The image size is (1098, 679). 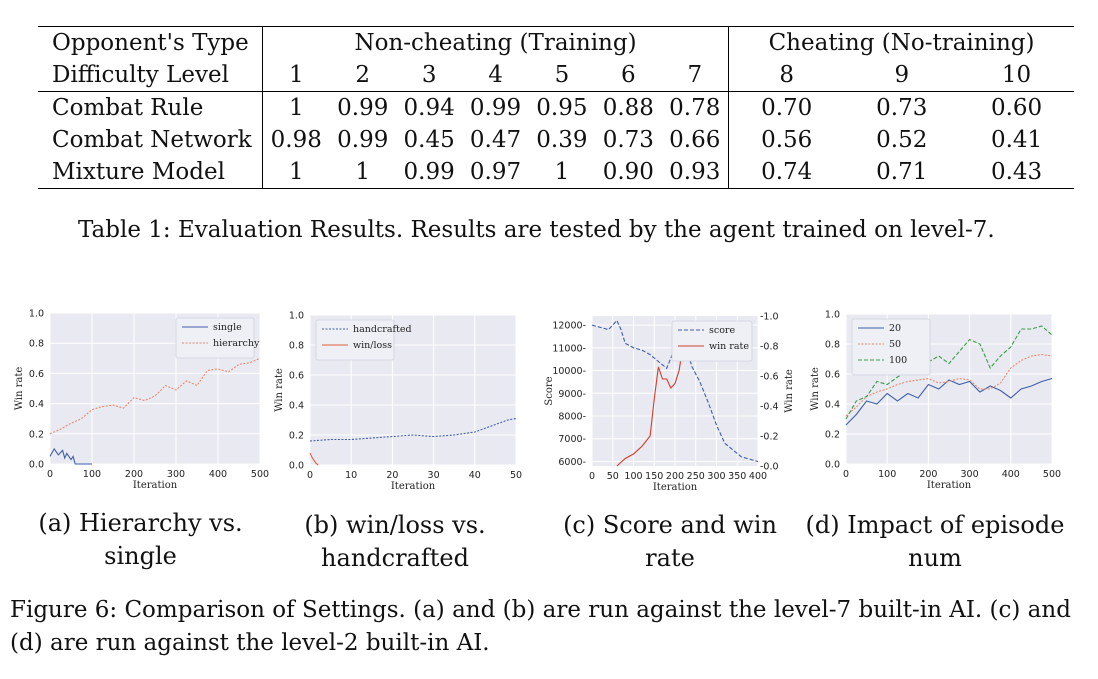 I want to click on table-cell: 0.66, so click(x=695, y=140).